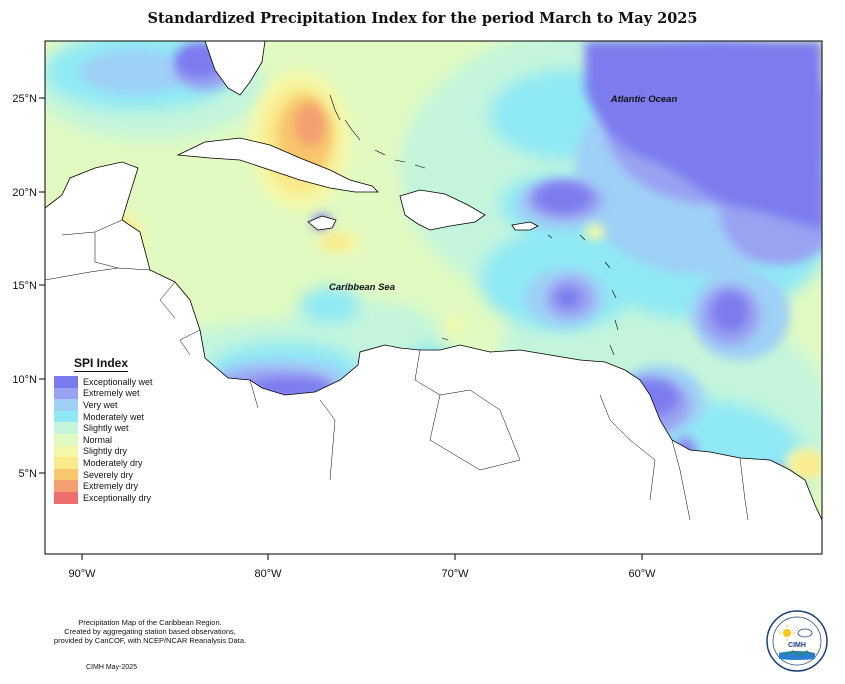 The width and height of the screenshot is (845, 684). What do you see at coordinates (797, 641) in the screenshot?
I see `cimh-logo: CIMH` at bounding box center [797, 641].